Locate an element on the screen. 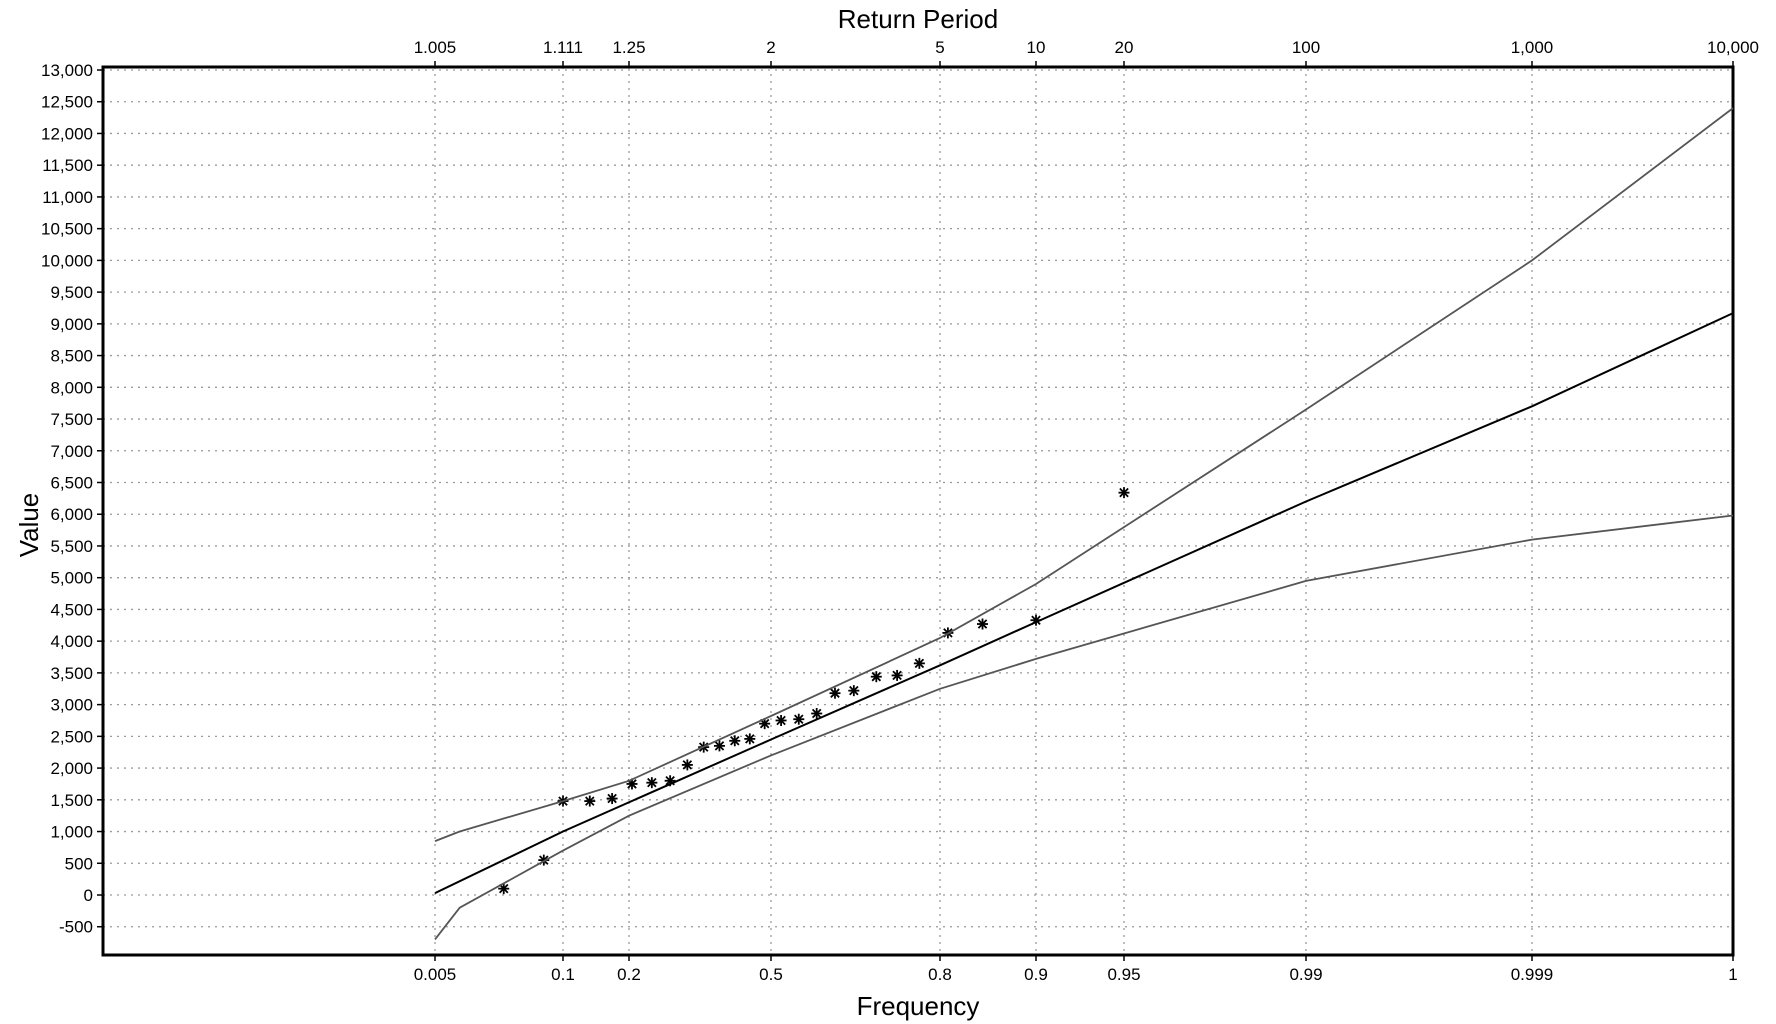  y-tick-label: -500 is located at coordinates (76, 927).